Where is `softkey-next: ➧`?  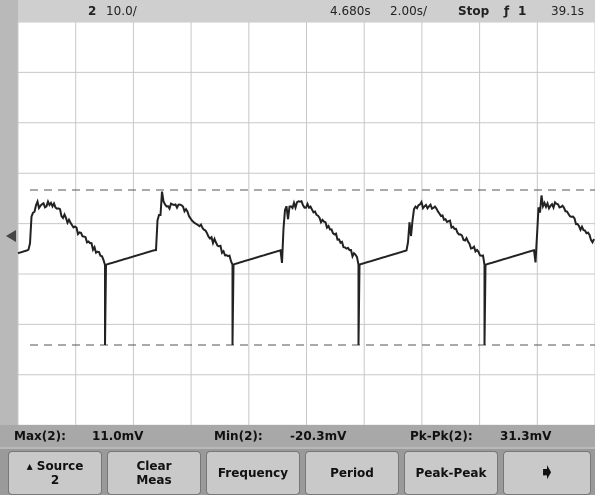
softkey-next: ➧ is located at coordinates (547, 473).